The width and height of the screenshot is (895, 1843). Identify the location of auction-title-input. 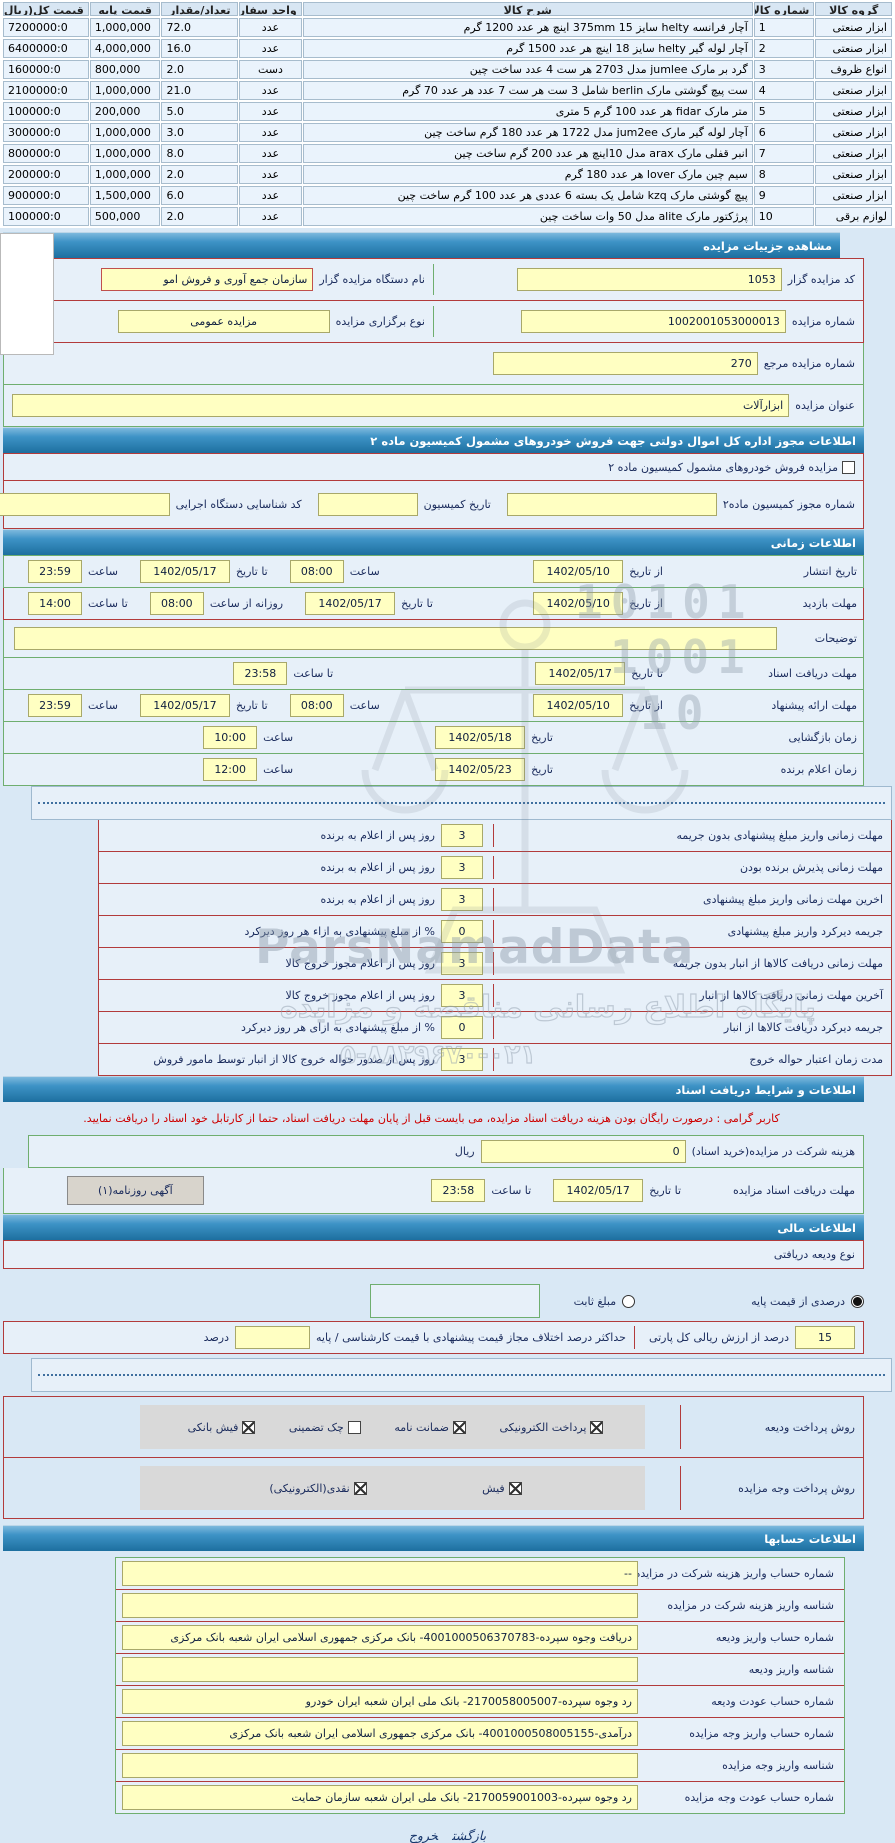
(401, 405).